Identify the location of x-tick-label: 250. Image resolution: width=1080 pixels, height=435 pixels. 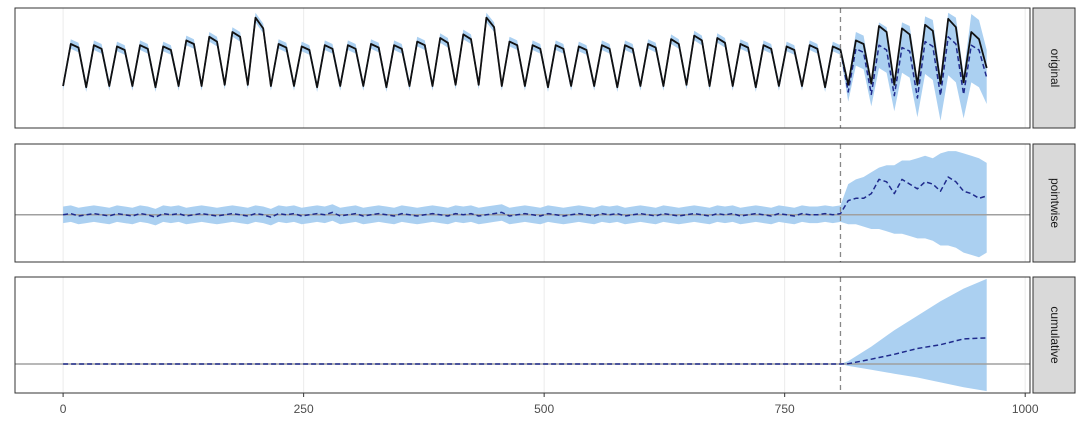
(304, 409).